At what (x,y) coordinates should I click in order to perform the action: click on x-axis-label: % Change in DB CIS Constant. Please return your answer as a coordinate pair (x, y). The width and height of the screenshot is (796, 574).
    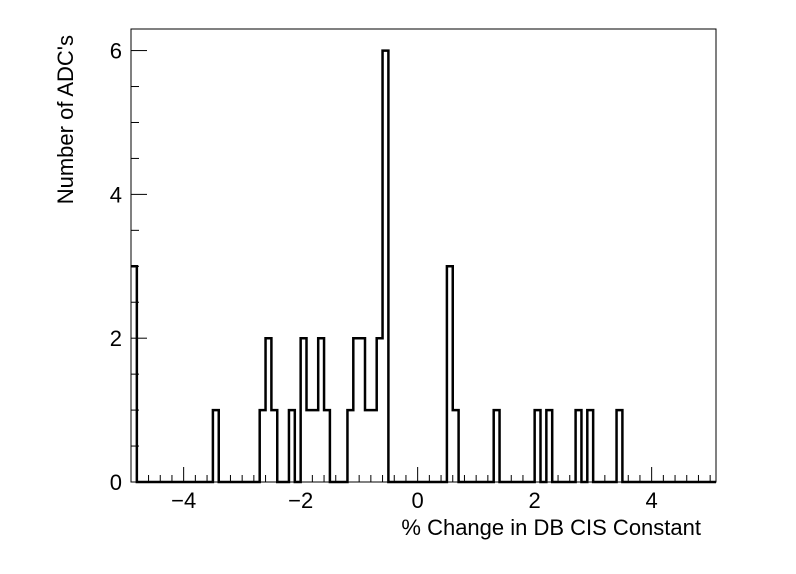
    Looking at the image, I should click on (551, 527).